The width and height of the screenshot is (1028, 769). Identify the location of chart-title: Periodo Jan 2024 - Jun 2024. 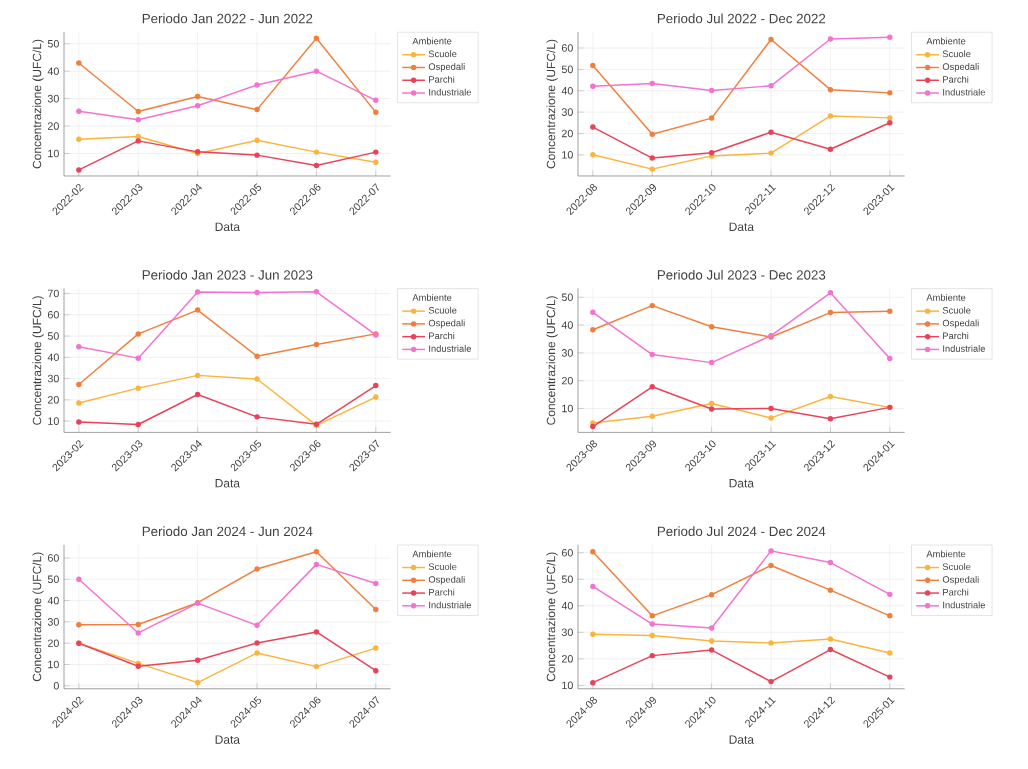
(227, 531).